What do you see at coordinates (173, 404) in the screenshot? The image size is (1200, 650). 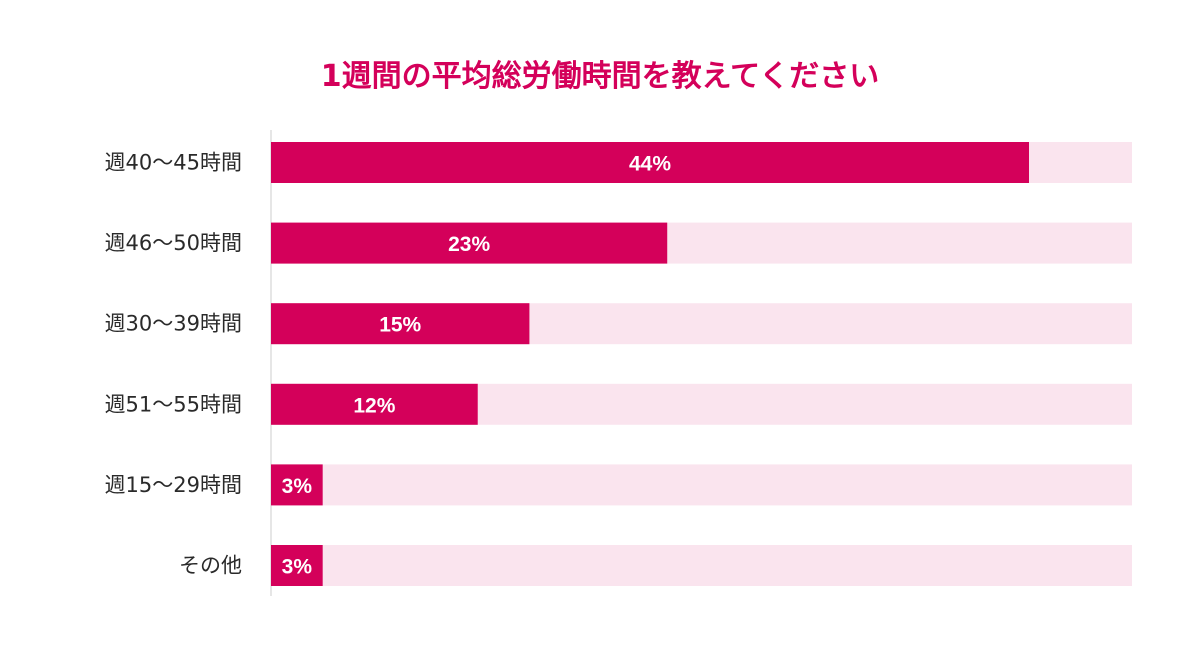 I see `category-label: 週51〜55時間` at bounding box center [173, 404].